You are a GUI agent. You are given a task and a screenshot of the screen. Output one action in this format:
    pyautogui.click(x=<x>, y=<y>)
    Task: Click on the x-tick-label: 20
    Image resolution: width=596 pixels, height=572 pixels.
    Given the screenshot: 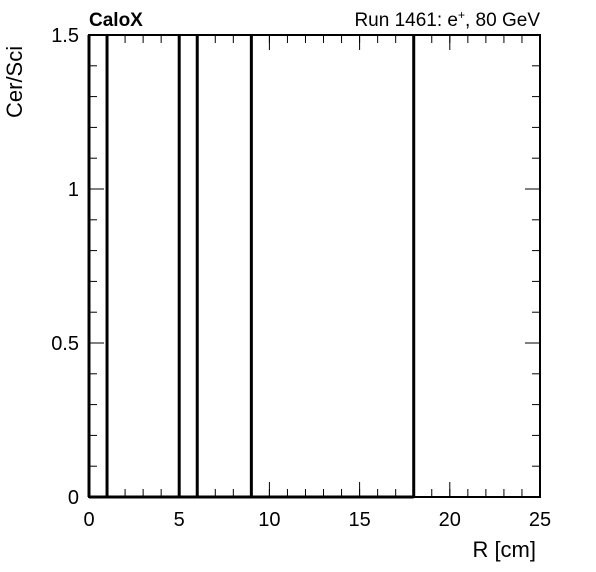 What is the action you would take?
    pyautogui.click(x=450, y=520)
    